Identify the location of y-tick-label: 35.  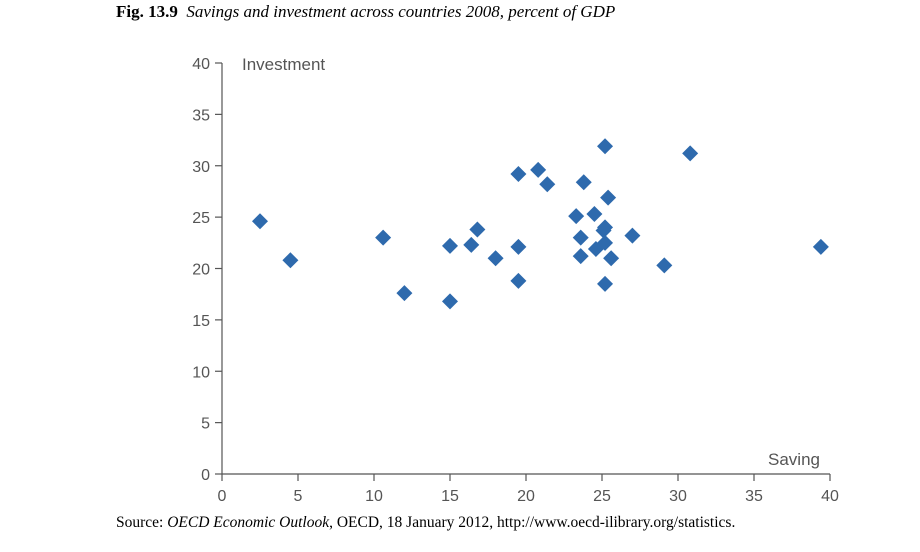
(201, 115).